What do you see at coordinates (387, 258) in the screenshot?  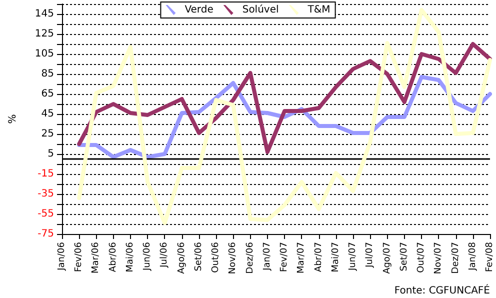 I see `x-tick-label: Ago/07` at bounding box center [387, 258].